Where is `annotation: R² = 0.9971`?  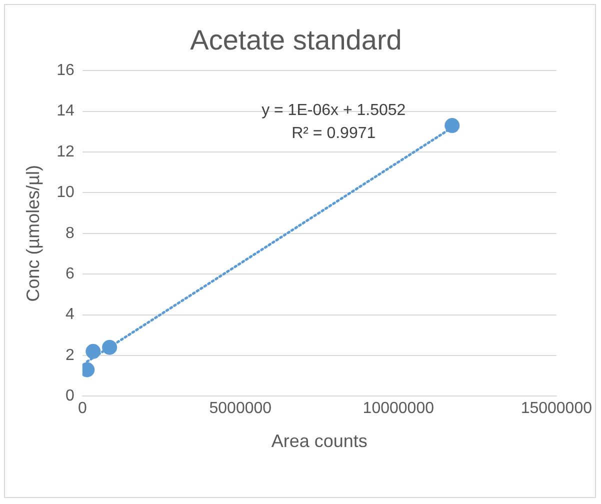 annotation: R² = 0.9971 is located at coordinates (334, 133).